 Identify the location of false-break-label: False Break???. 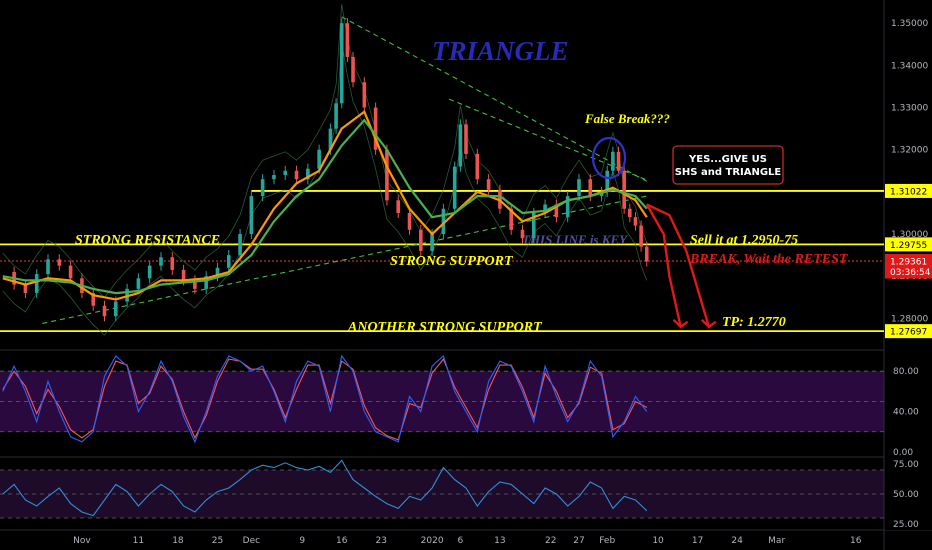
(627, 118).